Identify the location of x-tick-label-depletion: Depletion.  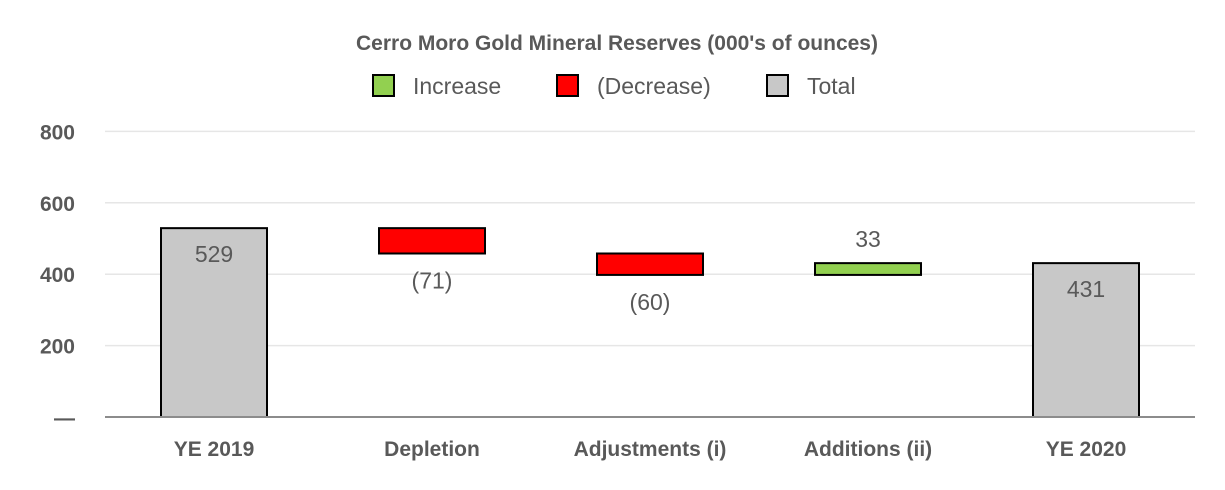
(432, 449).